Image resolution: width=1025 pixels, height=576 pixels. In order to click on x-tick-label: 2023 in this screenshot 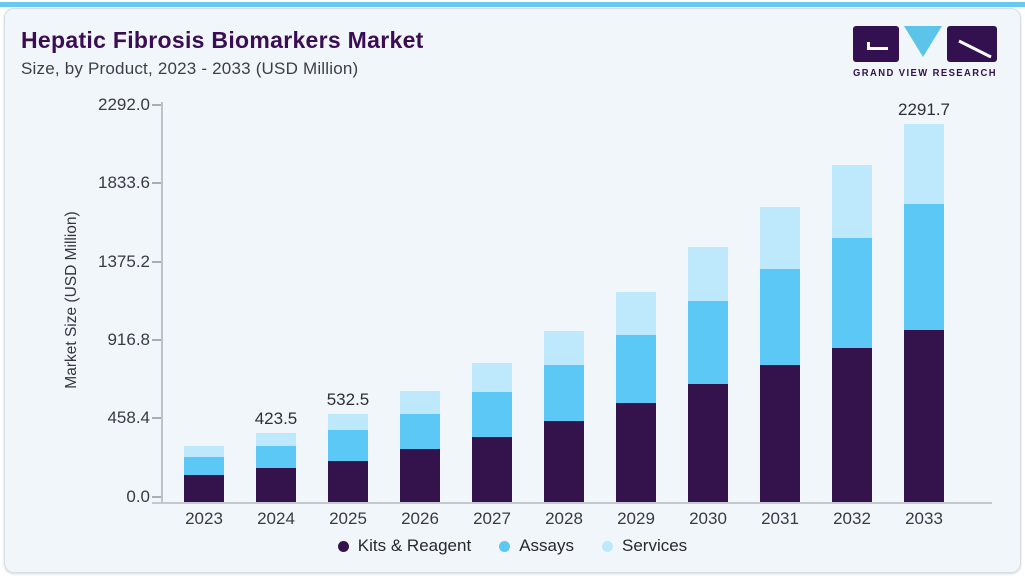, I will do `click(204, 518)`.